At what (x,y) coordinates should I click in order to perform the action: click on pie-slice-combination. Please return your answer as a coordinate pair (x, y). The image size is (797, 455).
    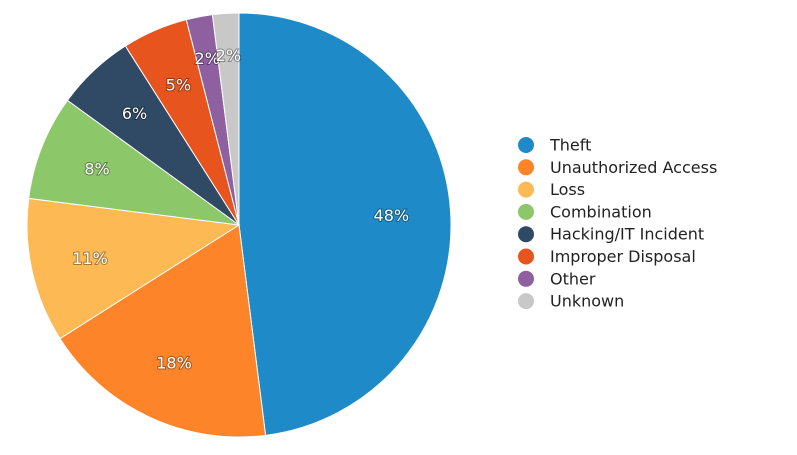
    Looking at the image, I should click on (134, 162).